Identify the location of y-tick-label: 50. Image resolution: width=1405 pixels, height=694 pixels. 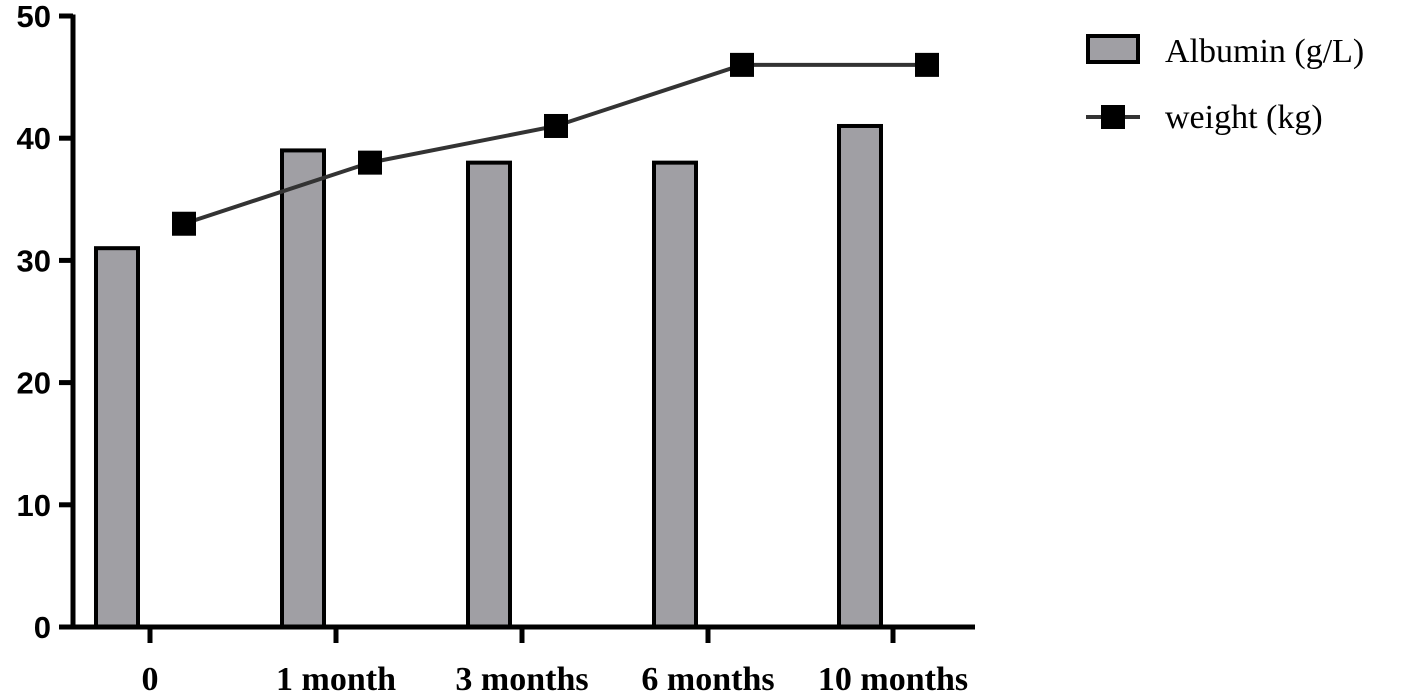
(34, 17).